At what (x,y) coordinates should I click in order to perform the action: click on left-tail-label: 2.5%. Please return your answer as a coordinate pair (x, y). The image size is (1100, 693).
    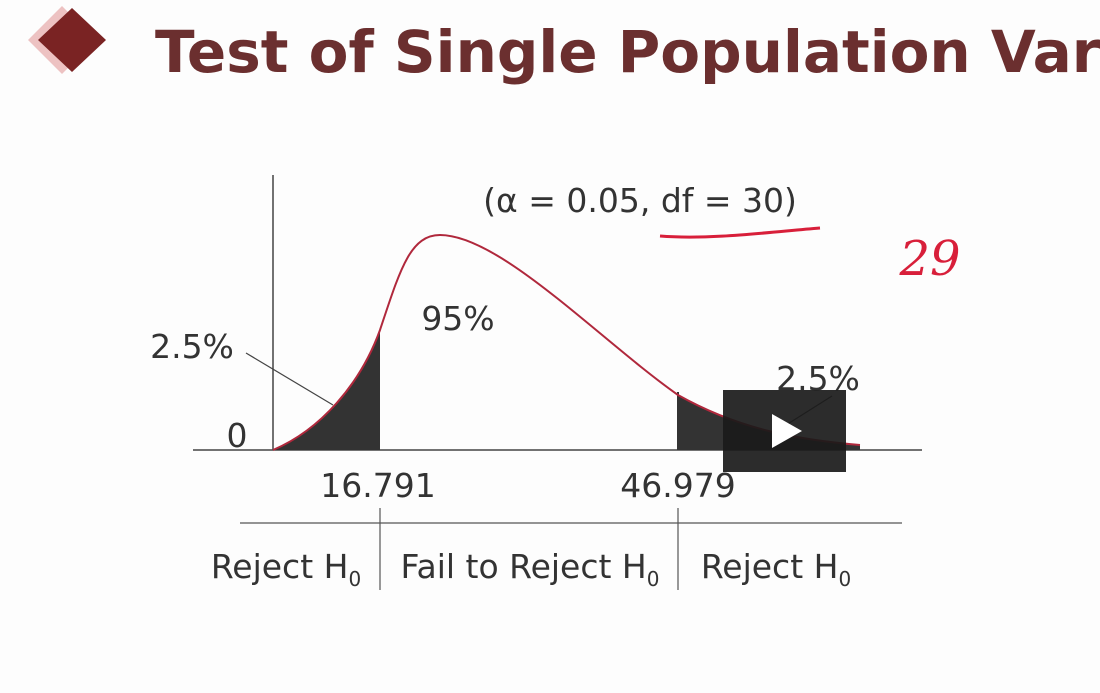
    Looking at the image, I should click on (192, 346).